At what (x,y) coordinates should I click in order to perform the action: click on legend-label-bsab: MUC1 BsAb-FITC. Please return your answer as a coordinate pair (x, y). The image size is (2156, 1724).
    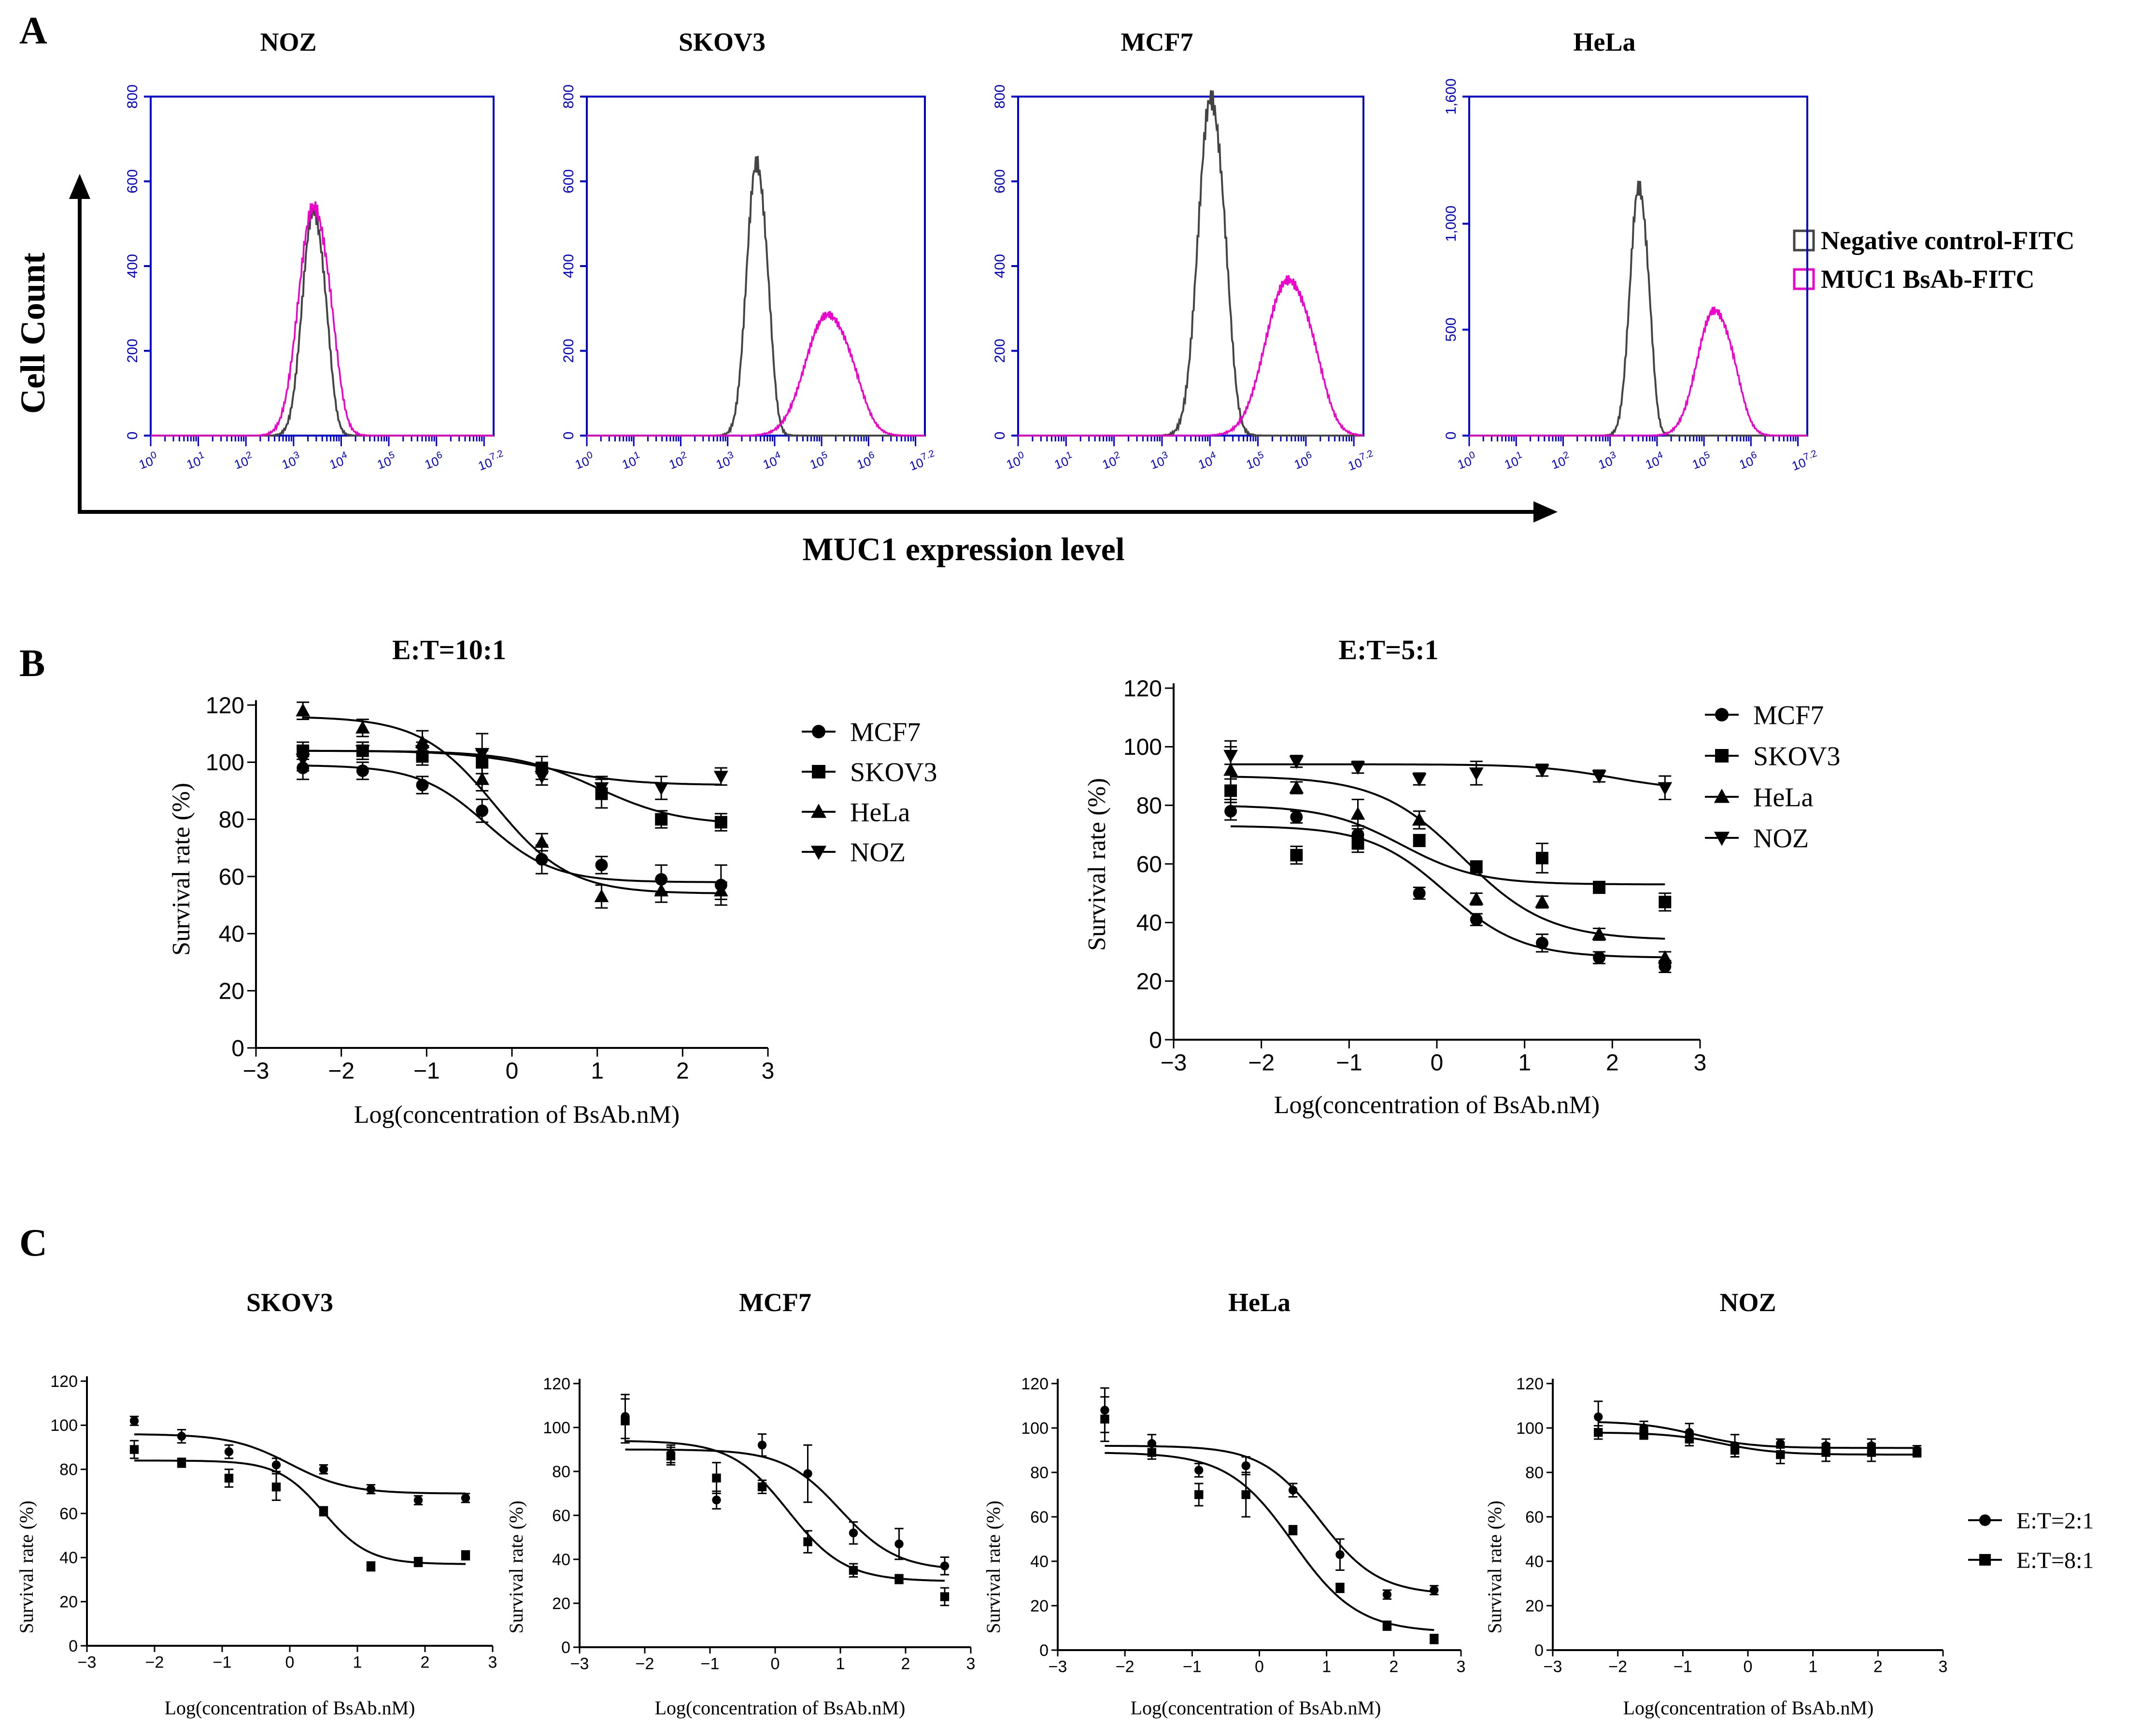
    Looking at the image, I should click on (1928, 279).